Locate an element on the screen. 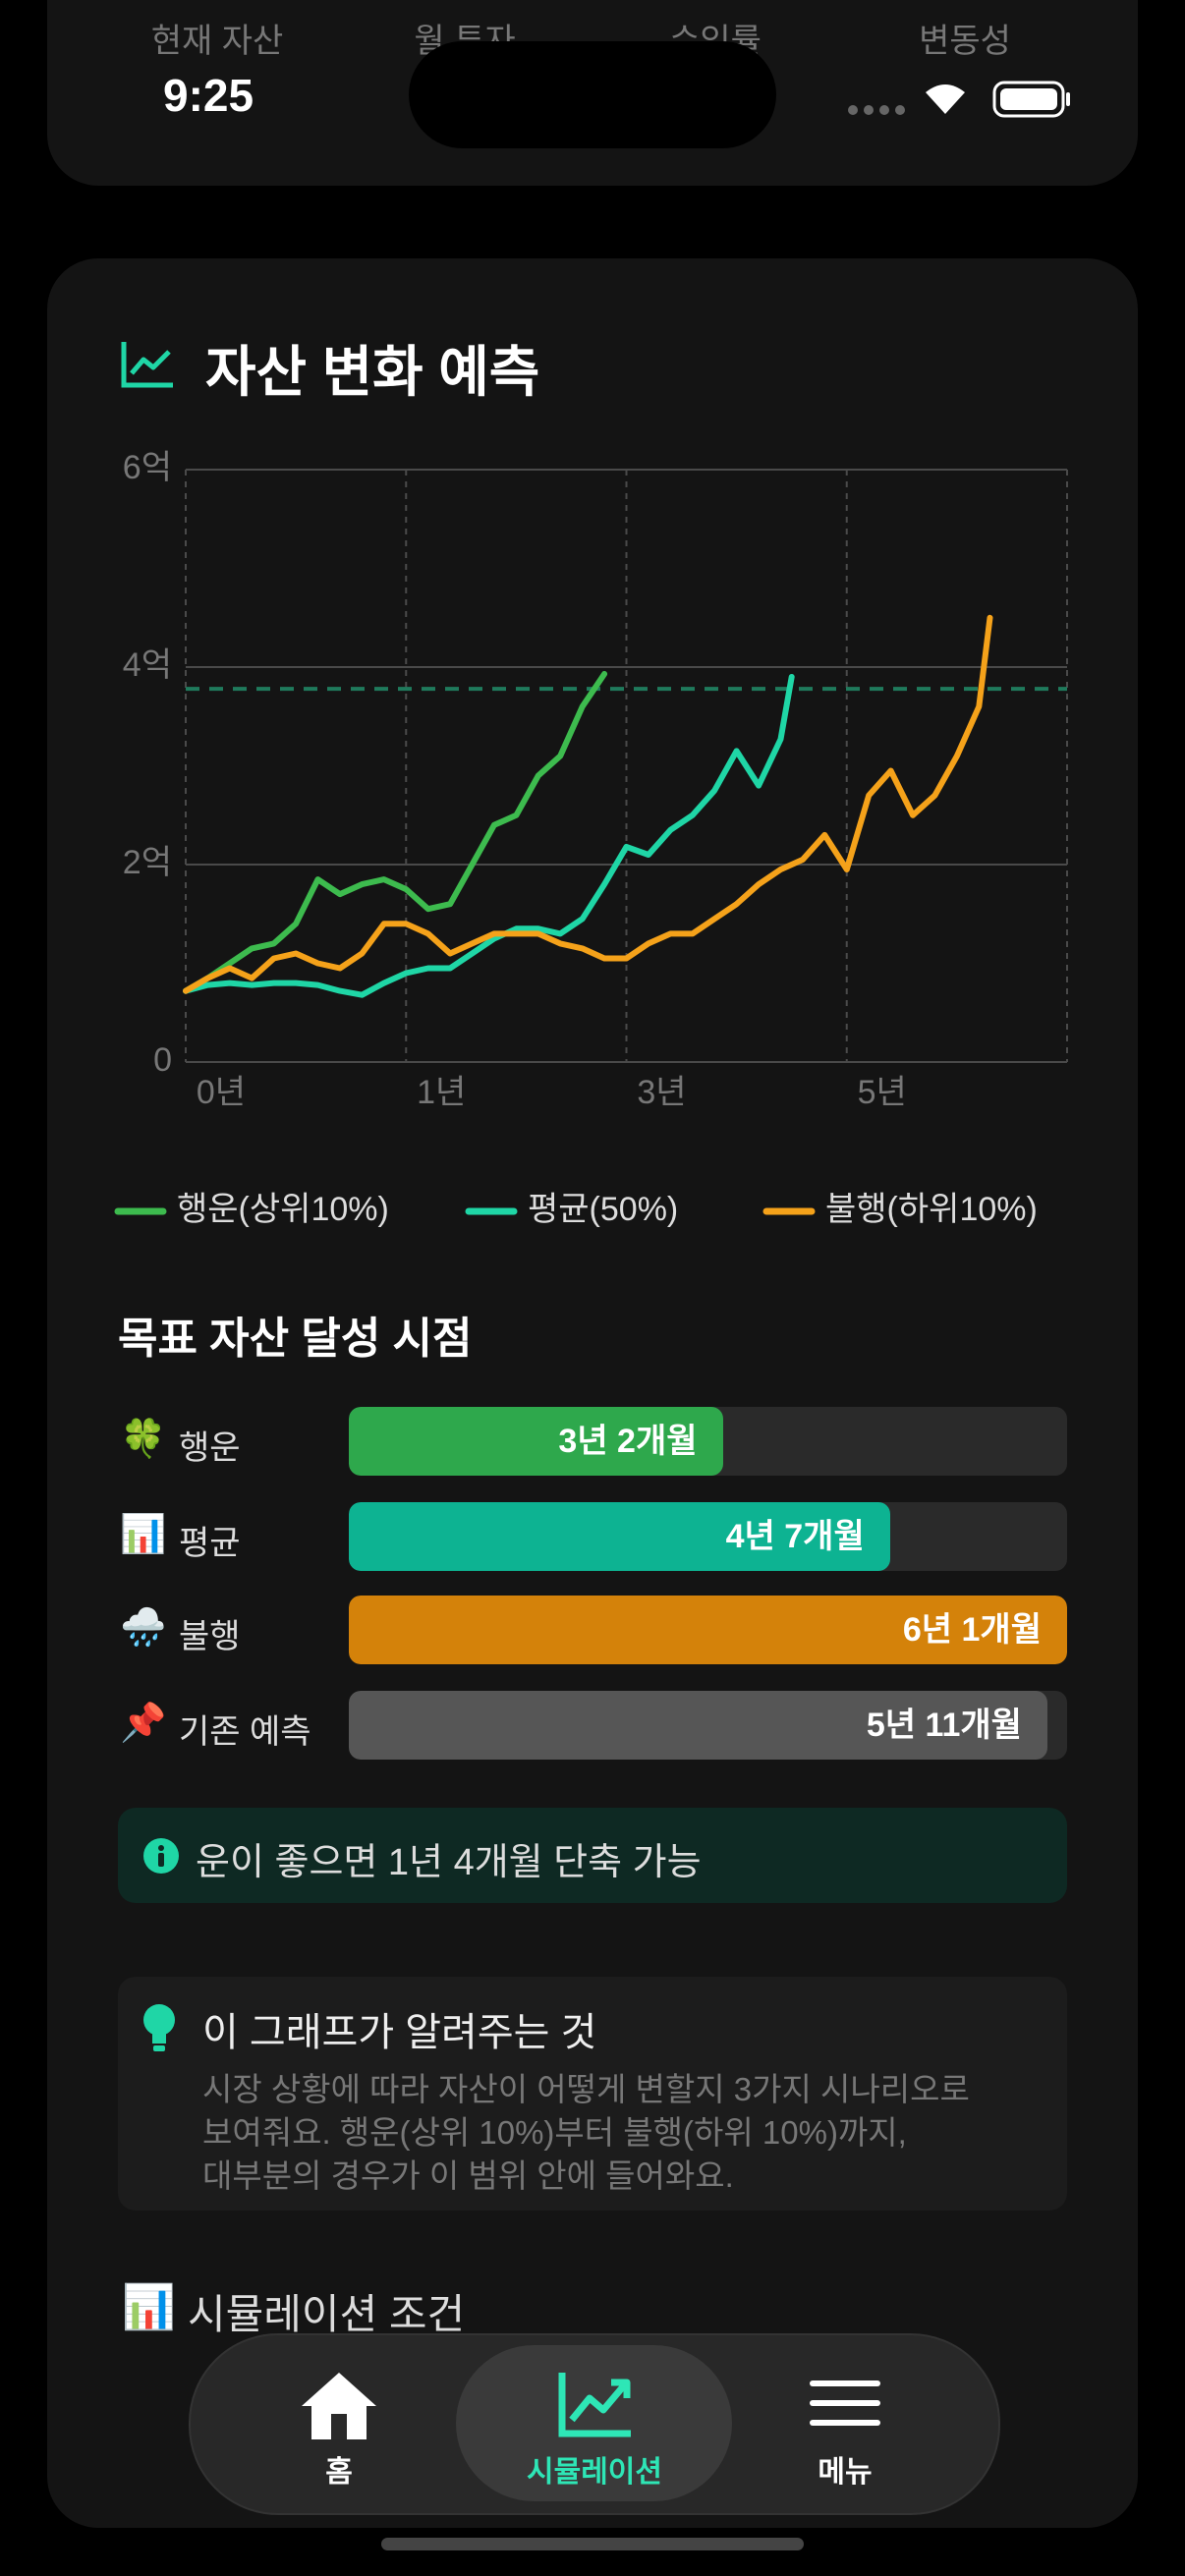  bar-value-label: 3년 2개월 is located at coordinates (628, 1441).